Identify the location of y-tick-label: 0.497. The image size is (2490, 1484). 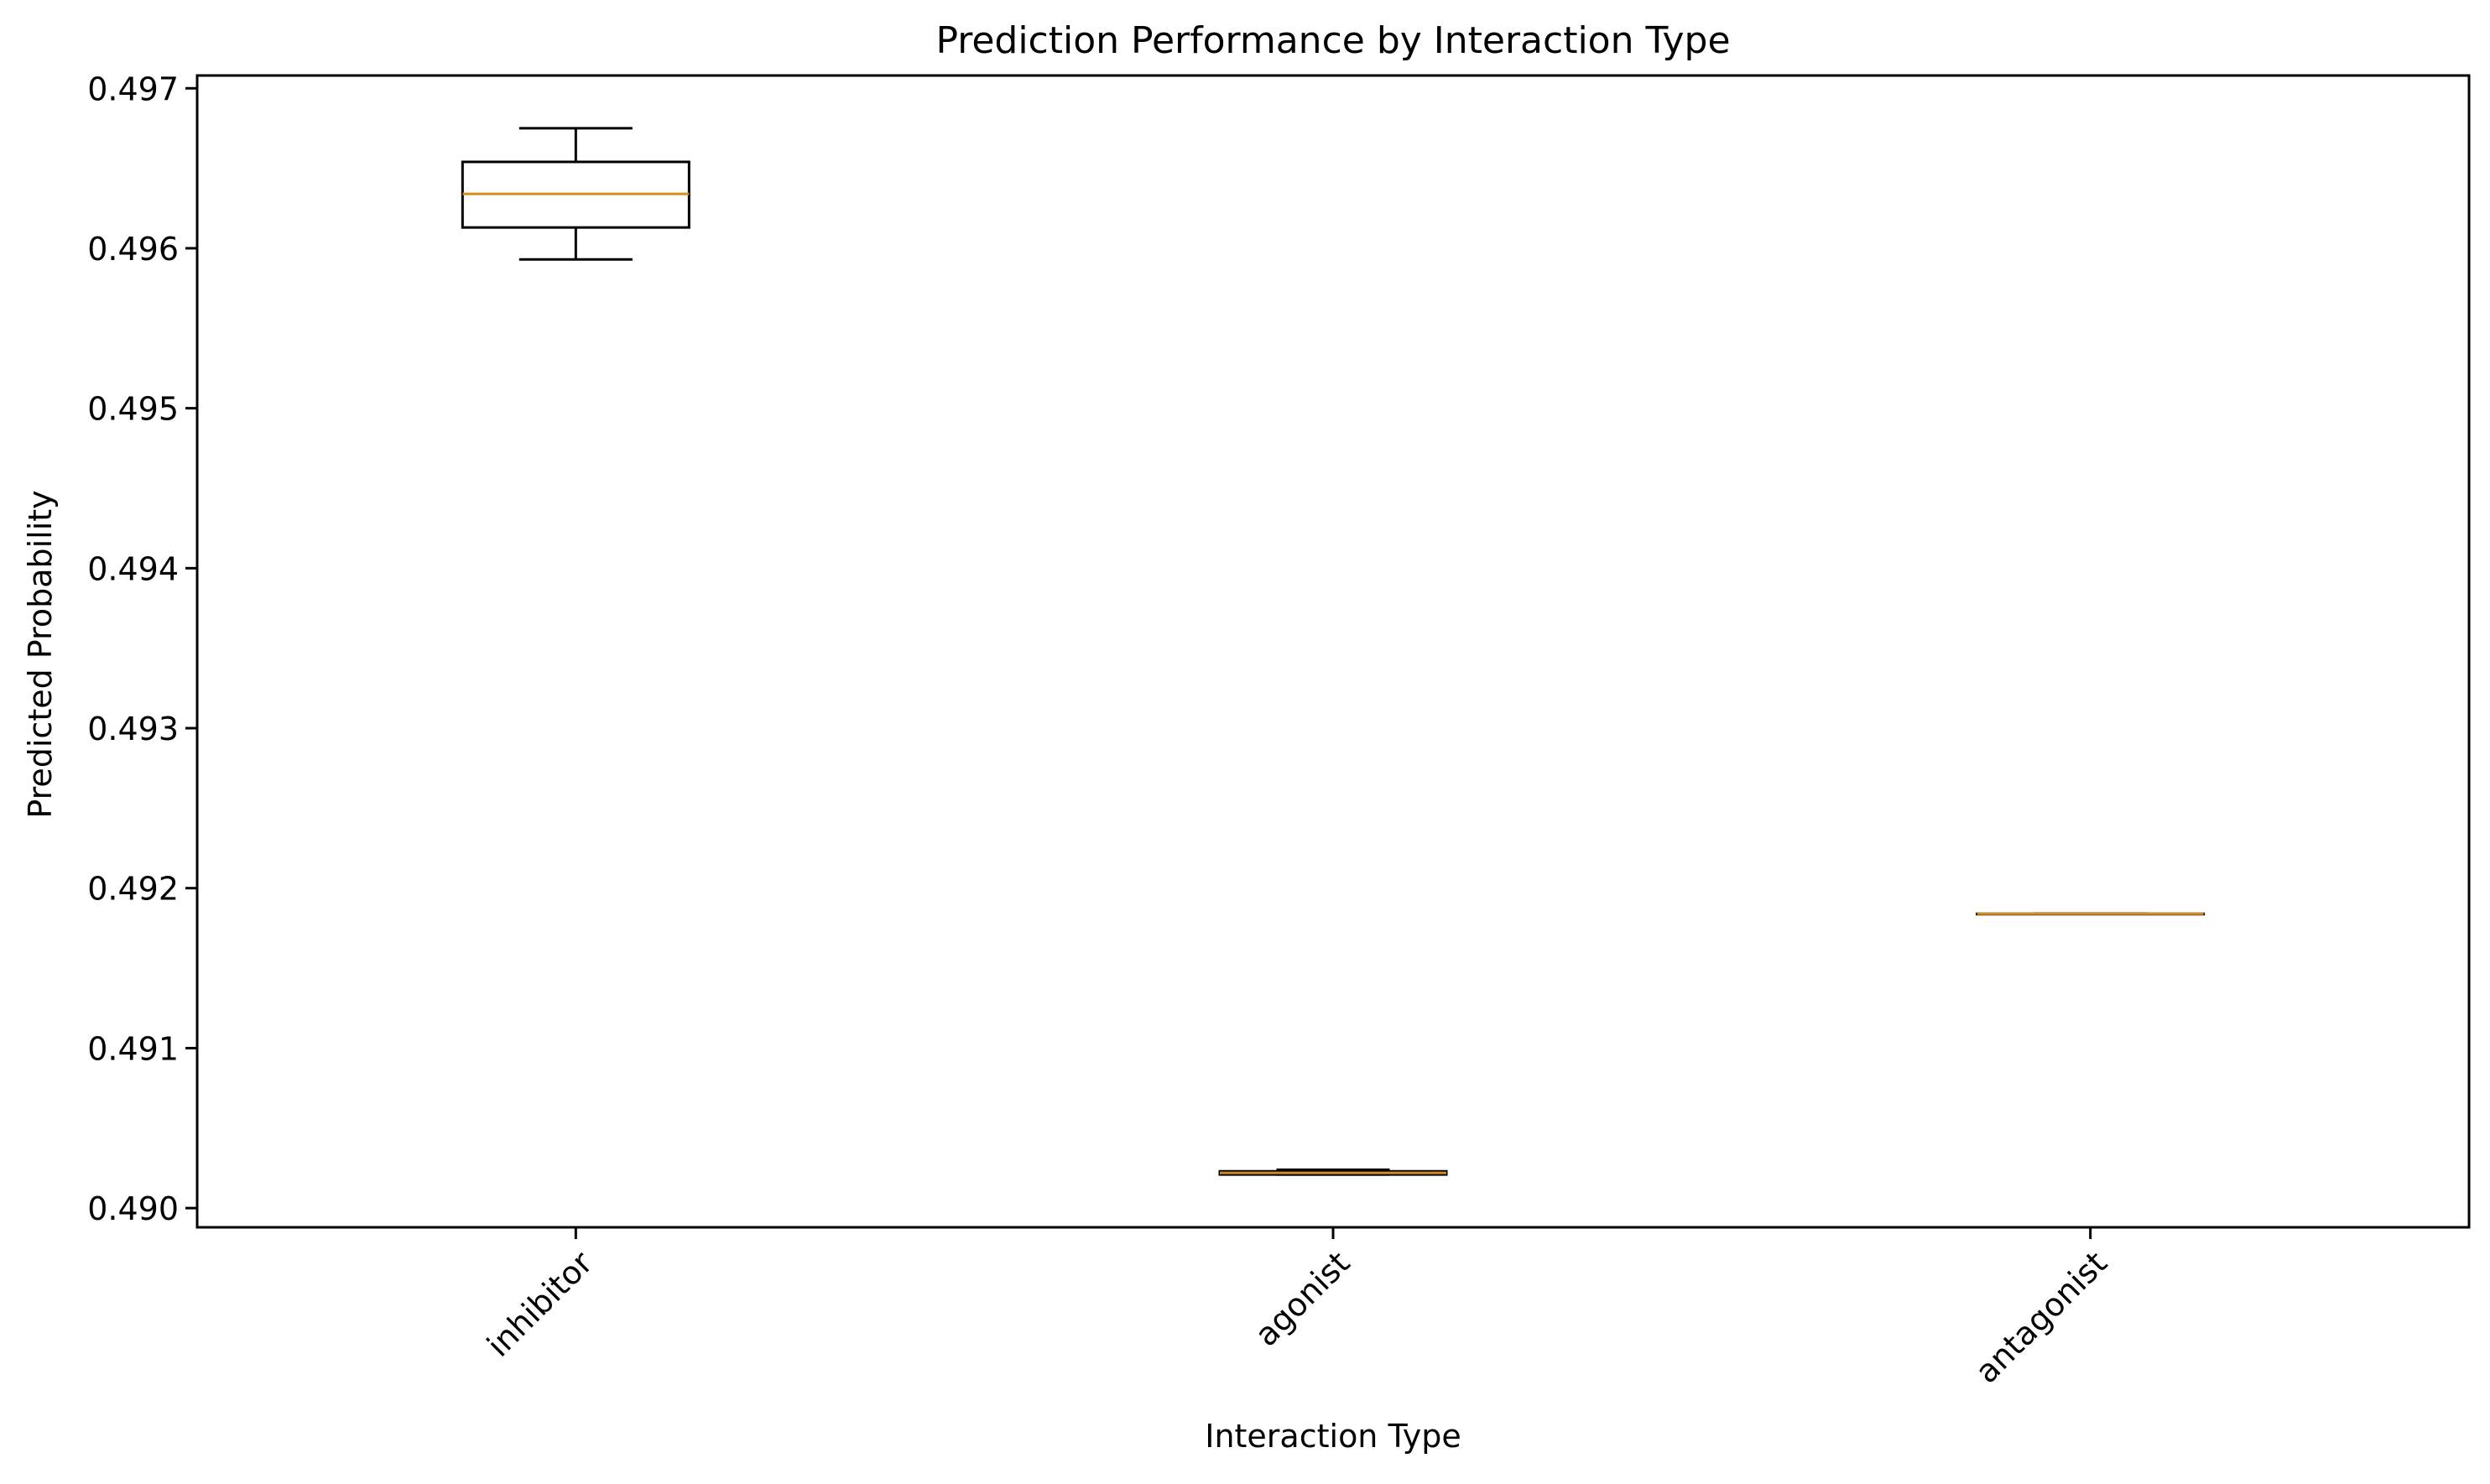
(133, 88).